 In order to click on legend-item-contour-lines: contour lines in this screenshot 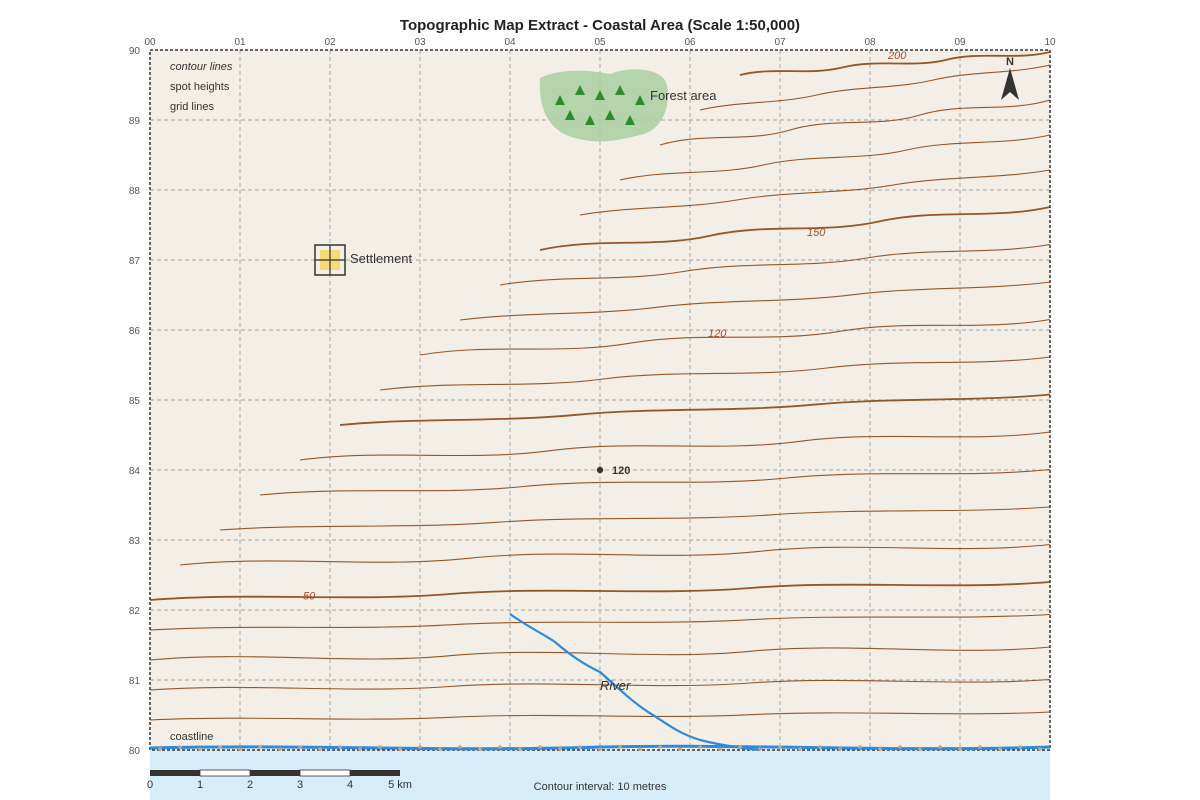, I will do `click(201, 67)`.